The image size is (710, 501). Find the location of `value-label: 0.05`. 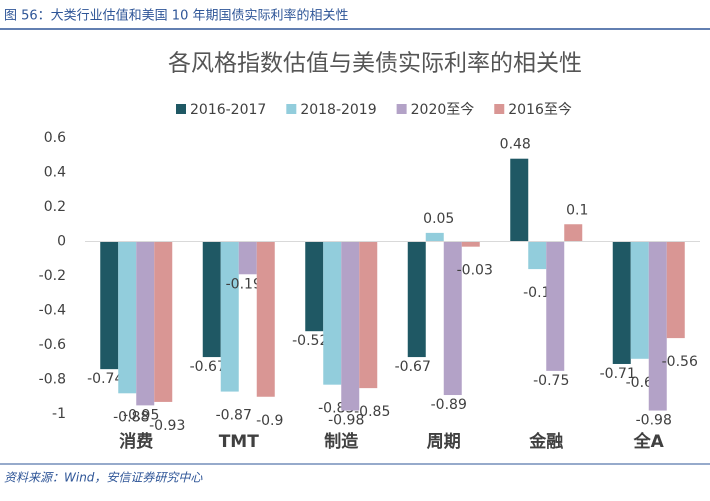

value-label: 0.05 is located at coordinates (438, 219).